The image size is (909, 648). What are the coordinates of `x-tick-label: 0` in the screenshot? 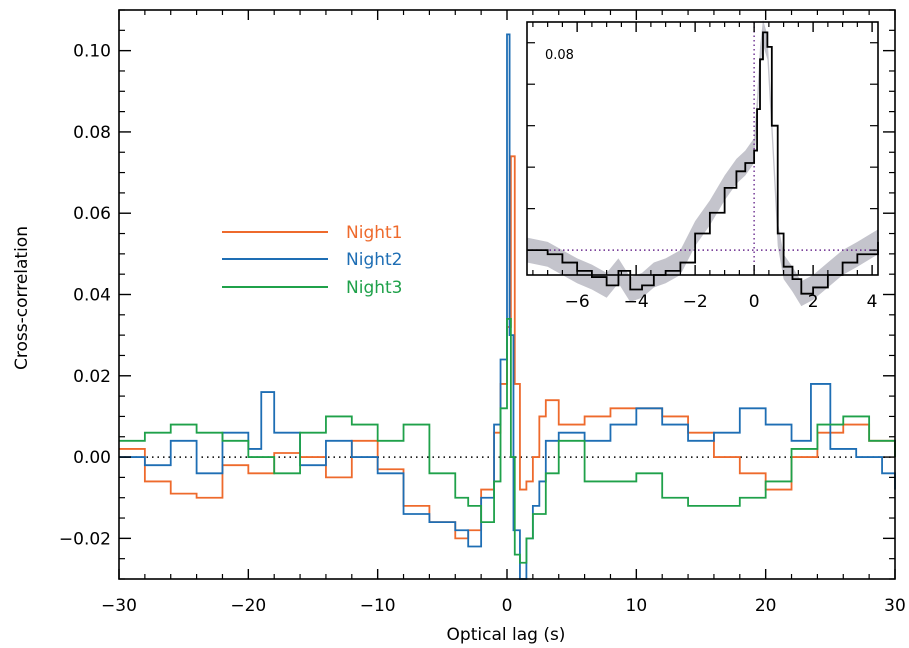 It's located at (507, 606).